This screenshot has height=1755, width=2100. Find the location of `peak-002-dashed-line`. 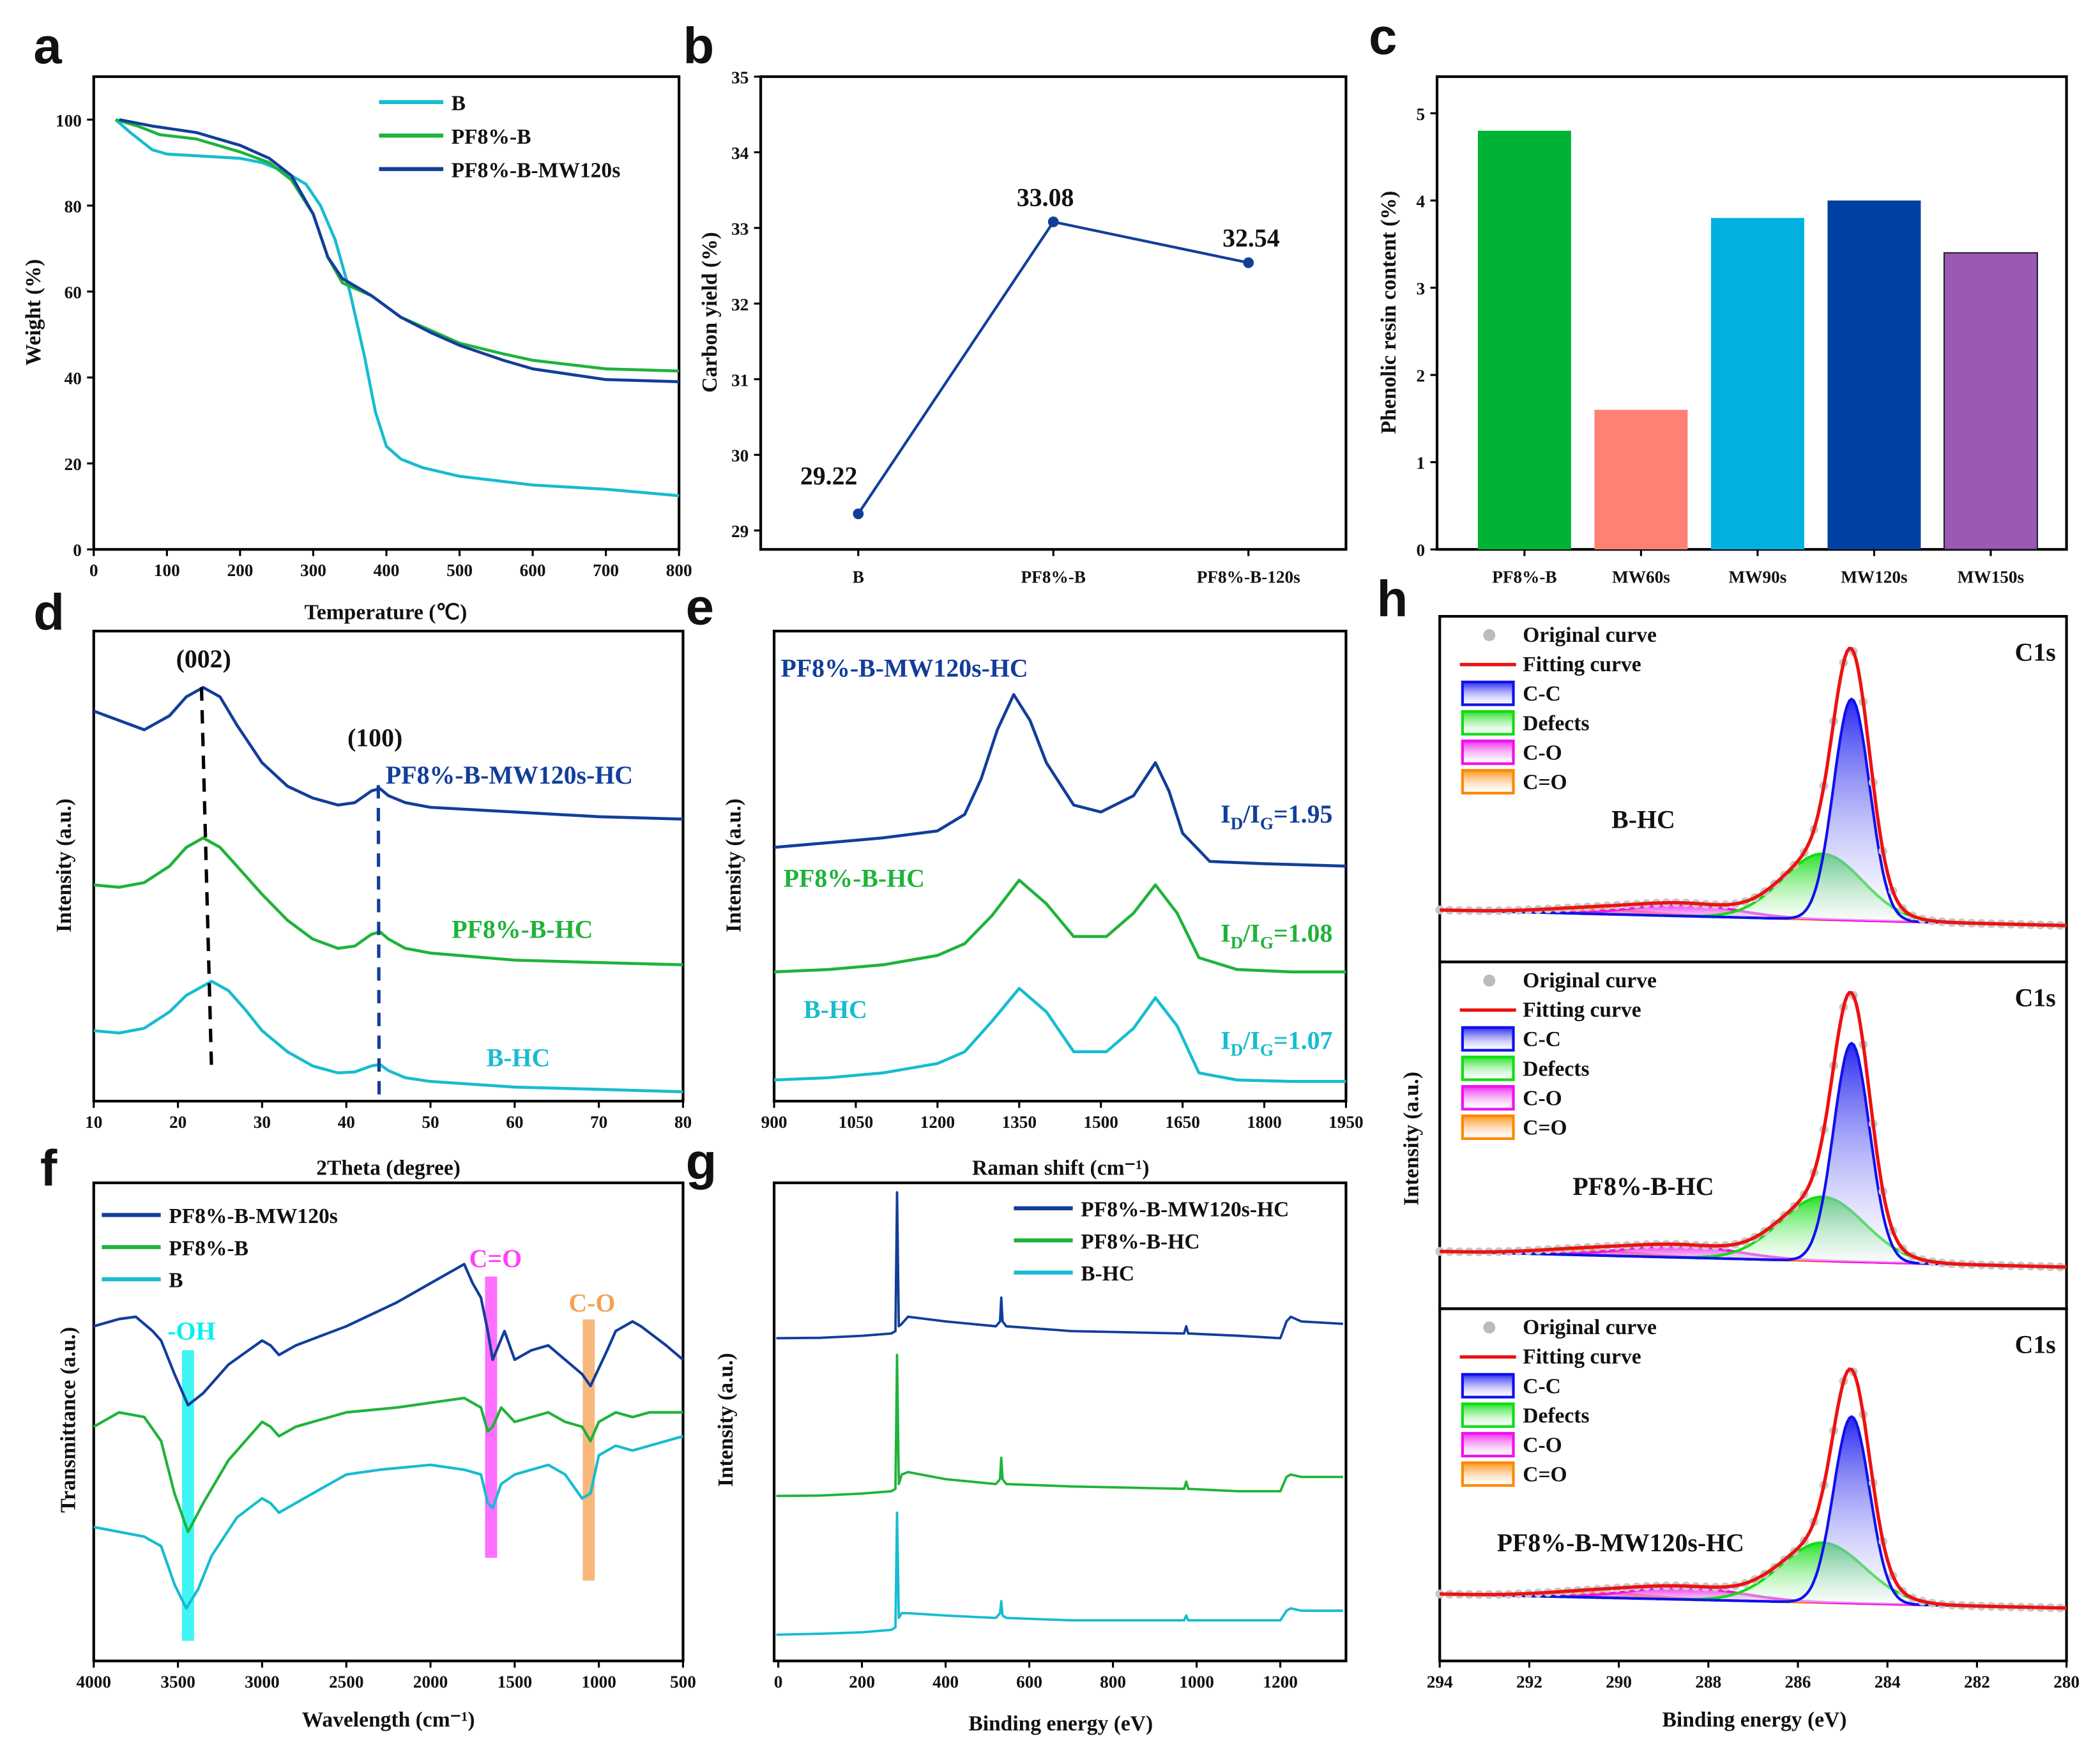

peak-002-dashed-line is located at coordinates (206, 879).